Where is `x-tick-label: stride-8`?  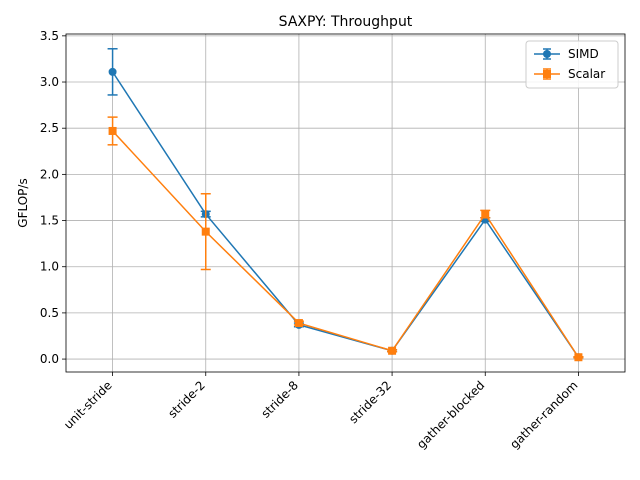 x-tick-label: stride-8 is located at coordinates (279, 399).